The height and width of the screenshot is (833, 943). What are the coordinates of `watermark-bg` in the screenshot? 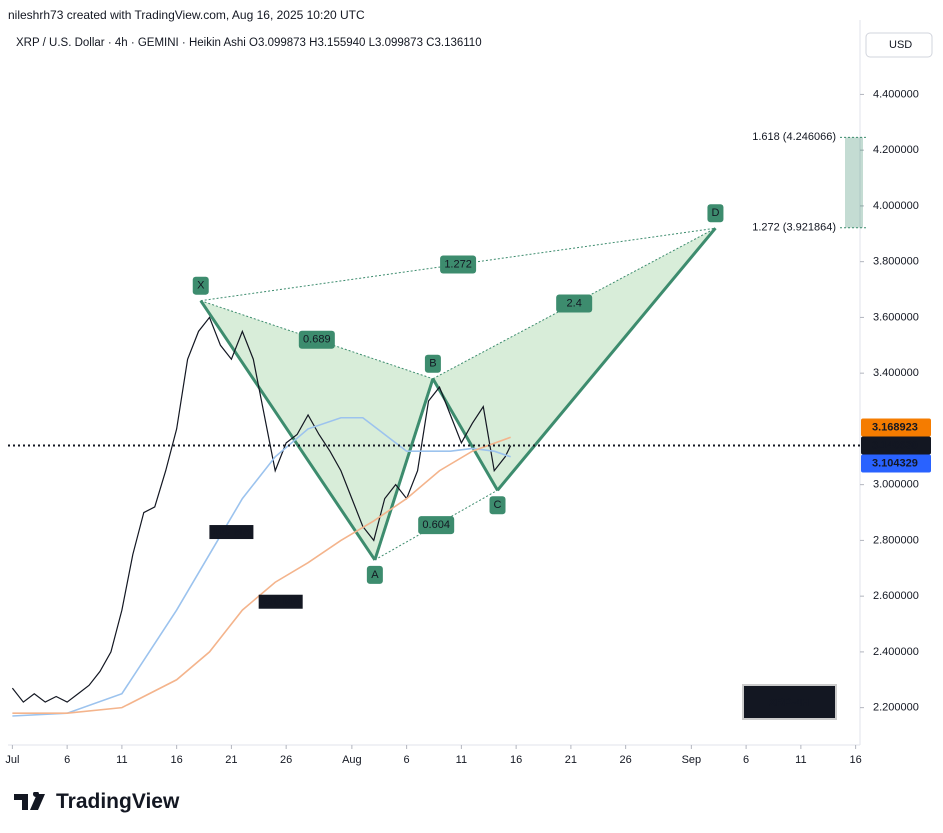 It's located at (789, 702).